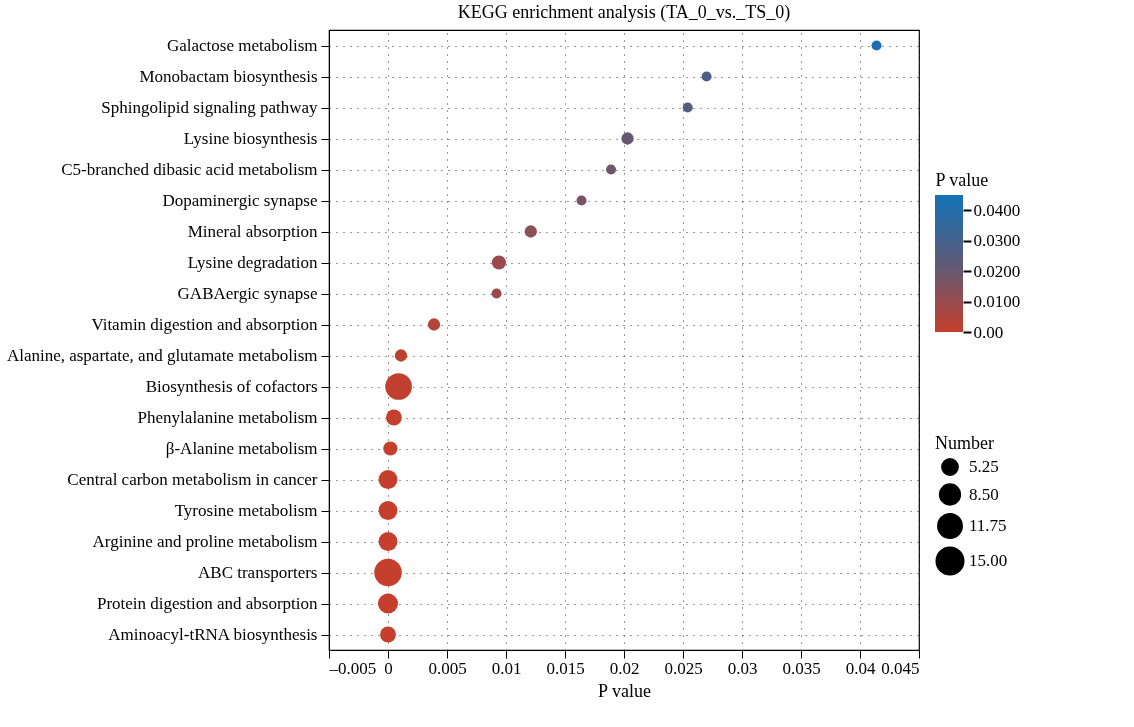 This screenshot has height=727, width=1134. What do you see at coordinates (624, 668) in the screenshot?
I see `x-tick-label: 0.02` at bounding box center [624, 668].